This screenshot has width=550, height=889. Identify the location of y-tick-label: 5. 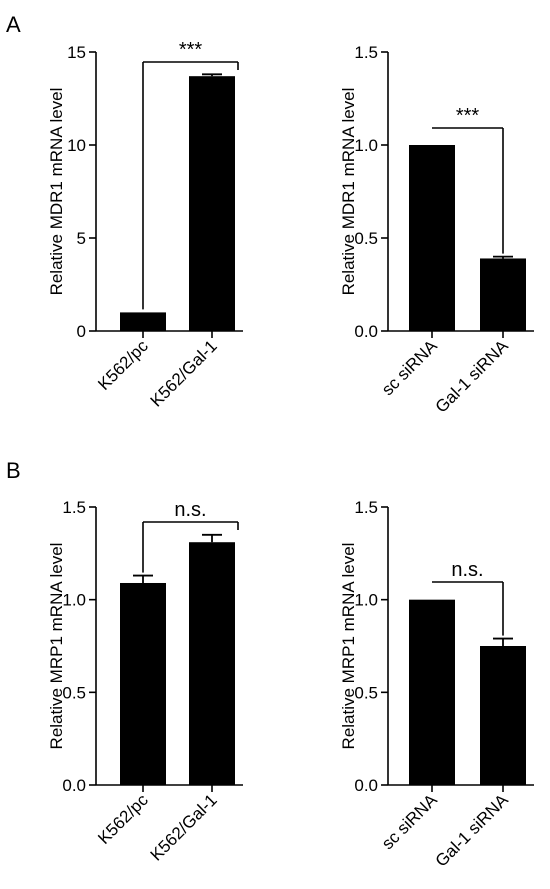
(81, 238).